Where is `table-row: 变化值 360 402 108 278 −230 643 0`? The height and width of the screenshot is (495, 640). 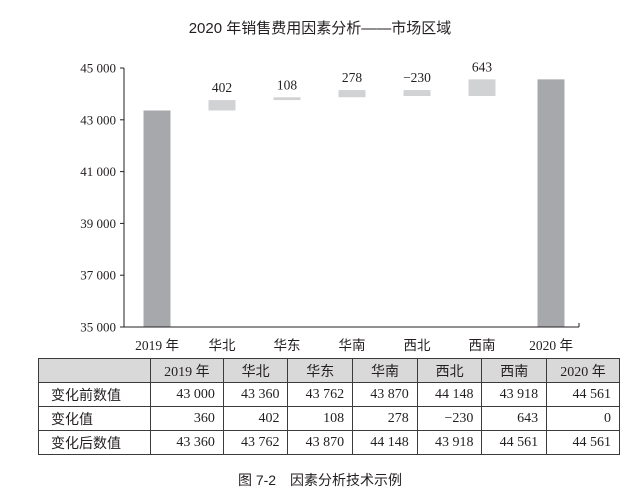
table-row: 变化值 360 402 108 278 −230 643 0 is located at coordinates (329, 418).